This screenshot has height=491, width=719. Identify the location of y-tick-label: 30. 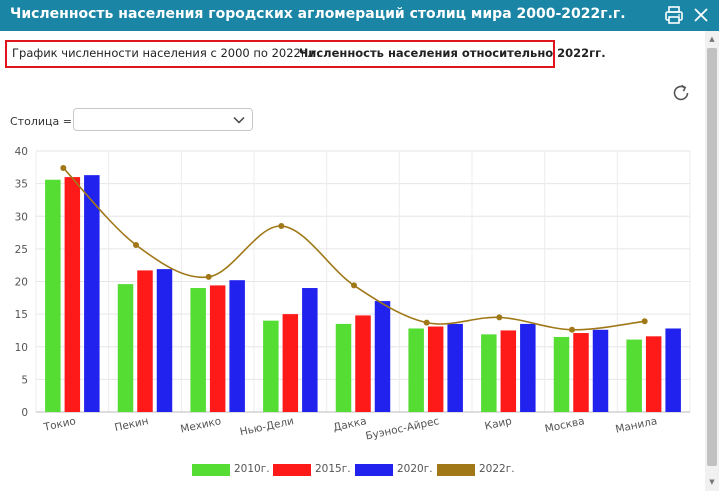
(21, 217).